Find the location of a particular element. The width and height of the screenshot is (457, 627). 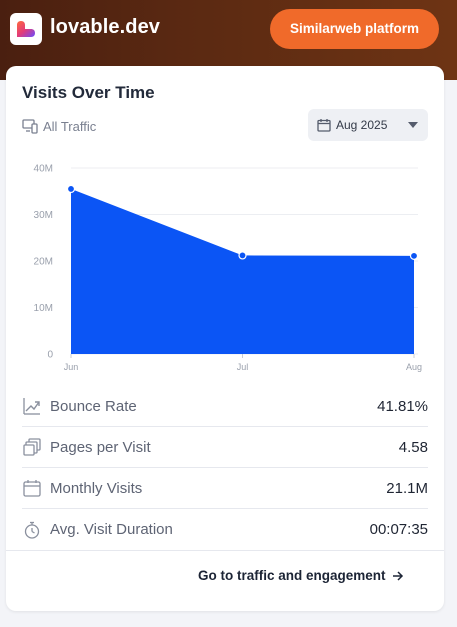

x-tick-label: Jun is located at coordinates (71, 367).